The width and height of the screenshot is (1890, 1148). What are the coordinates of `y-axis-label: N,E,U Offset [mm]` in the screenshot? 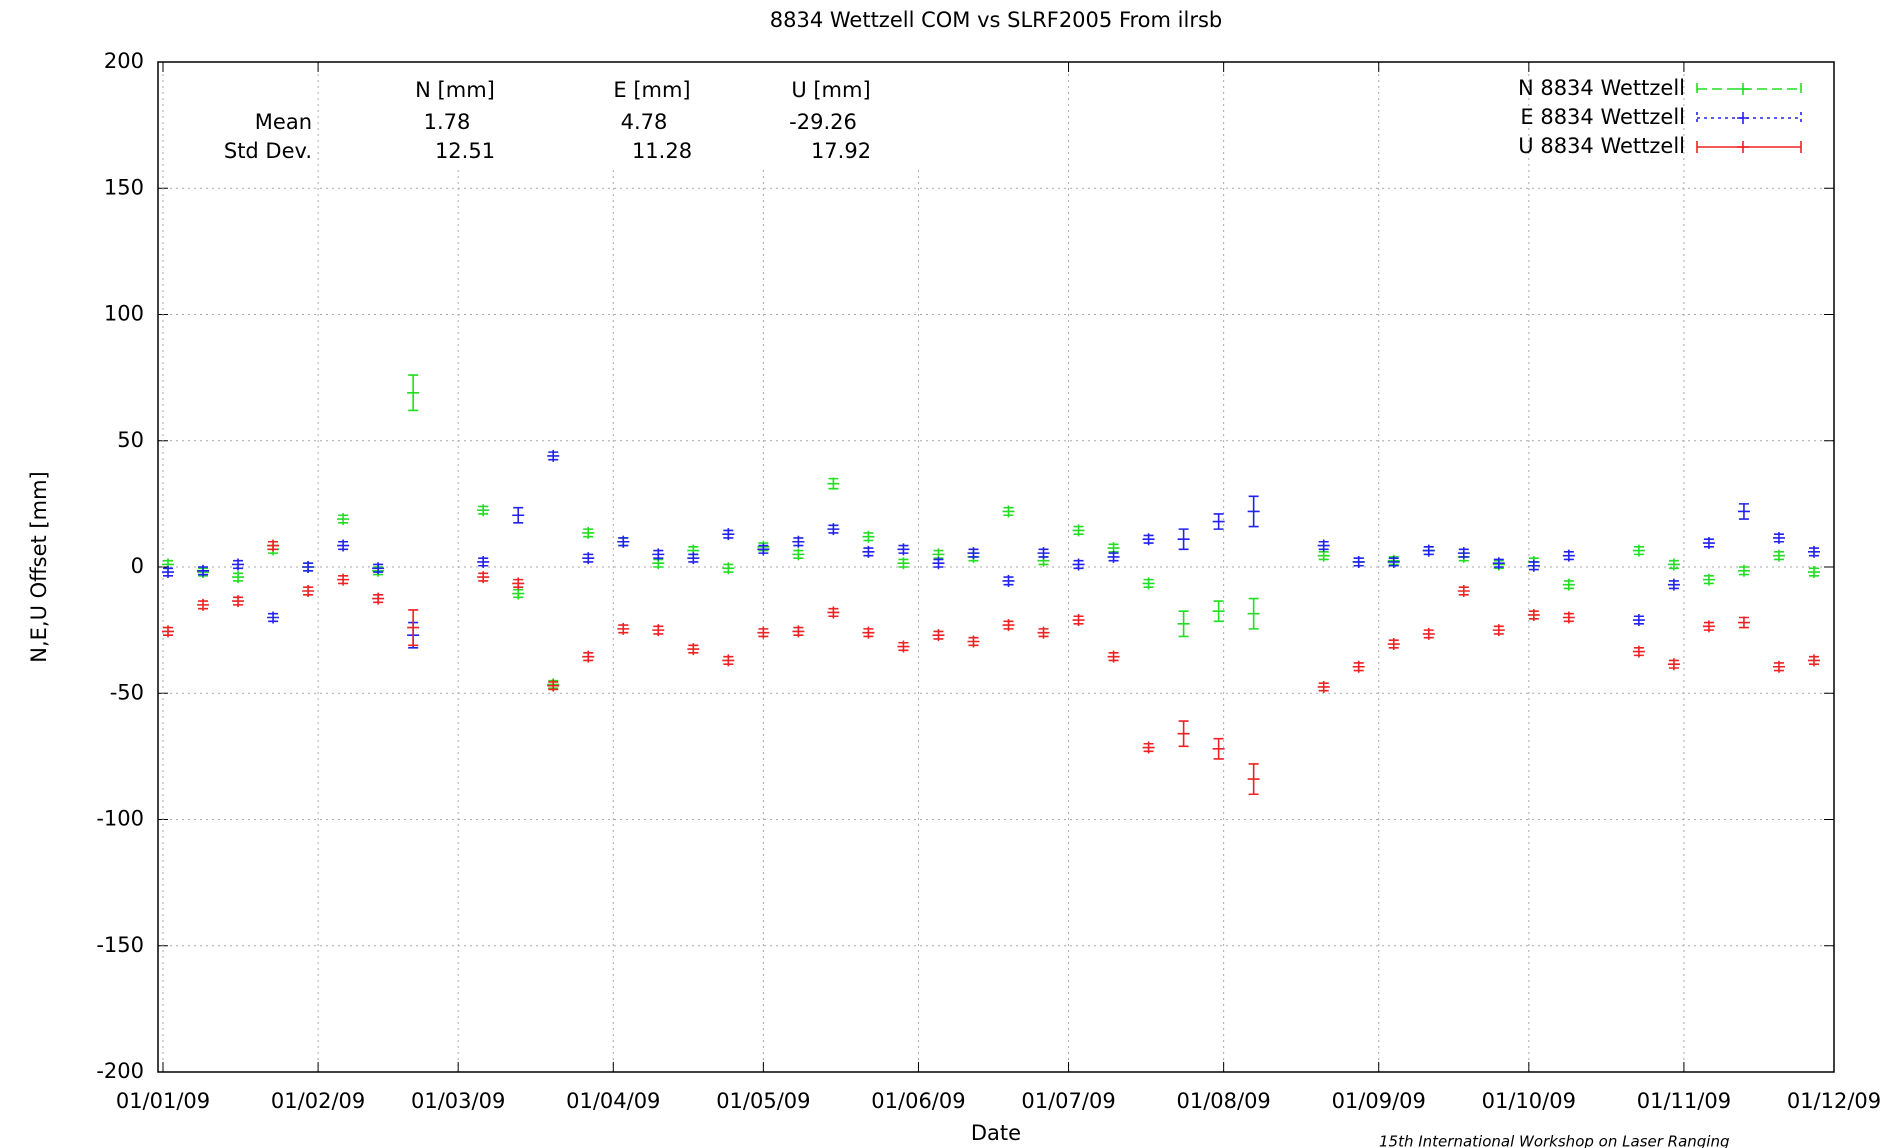 It's located at (39, 566).